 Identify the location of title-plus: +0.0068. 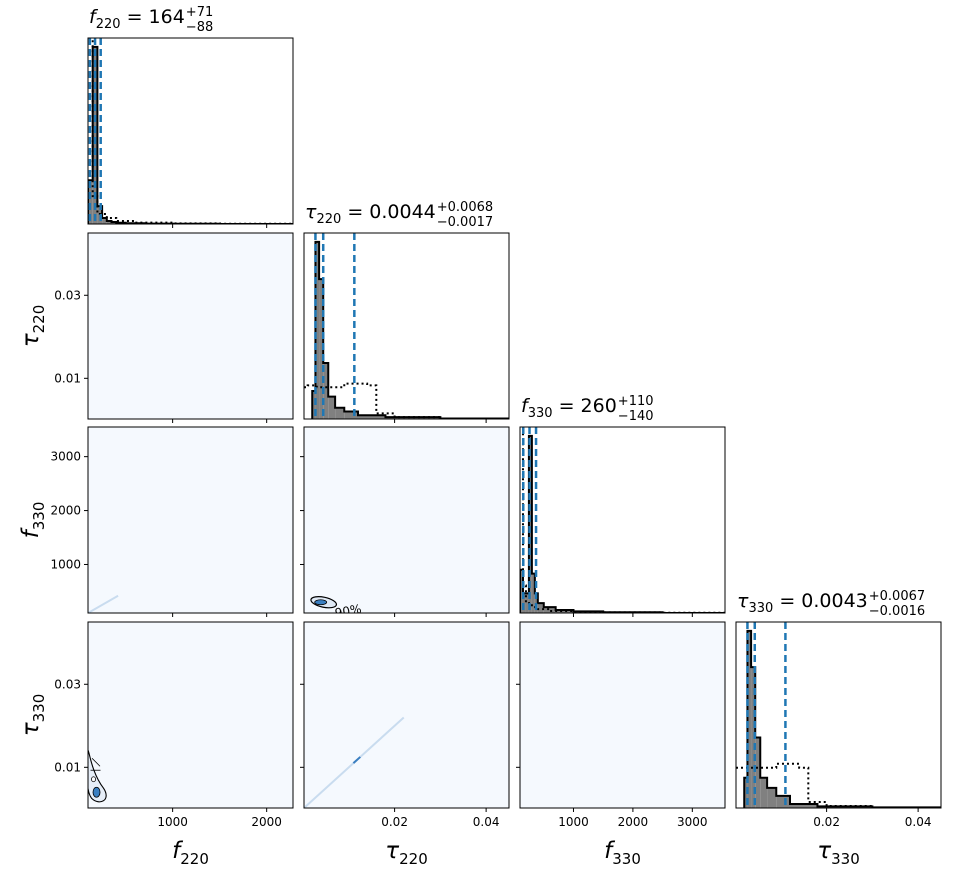
(465, 207).